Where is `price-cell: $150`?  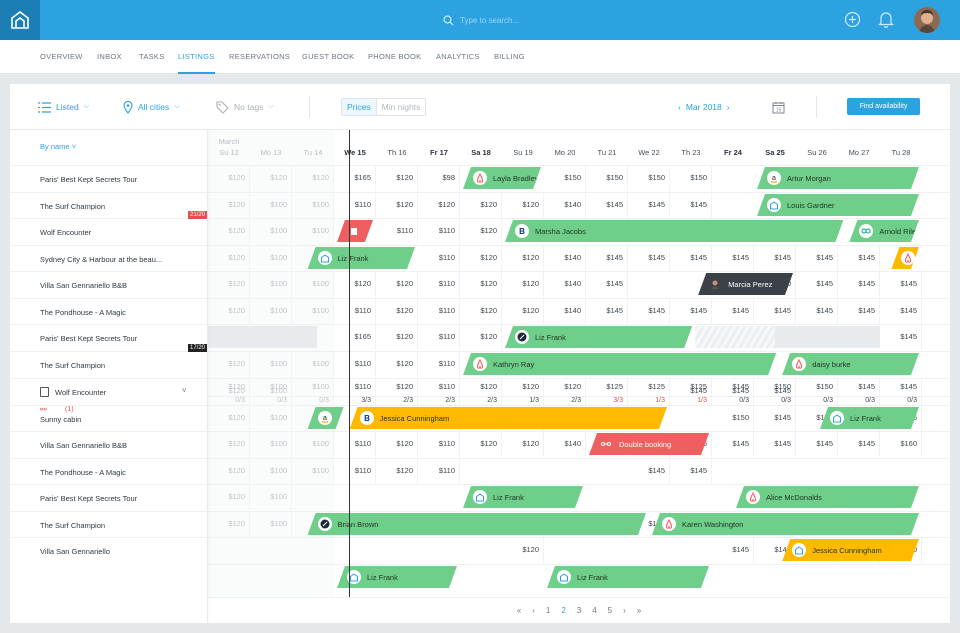 price-cell: $150 is located at coordinates (733, 418).